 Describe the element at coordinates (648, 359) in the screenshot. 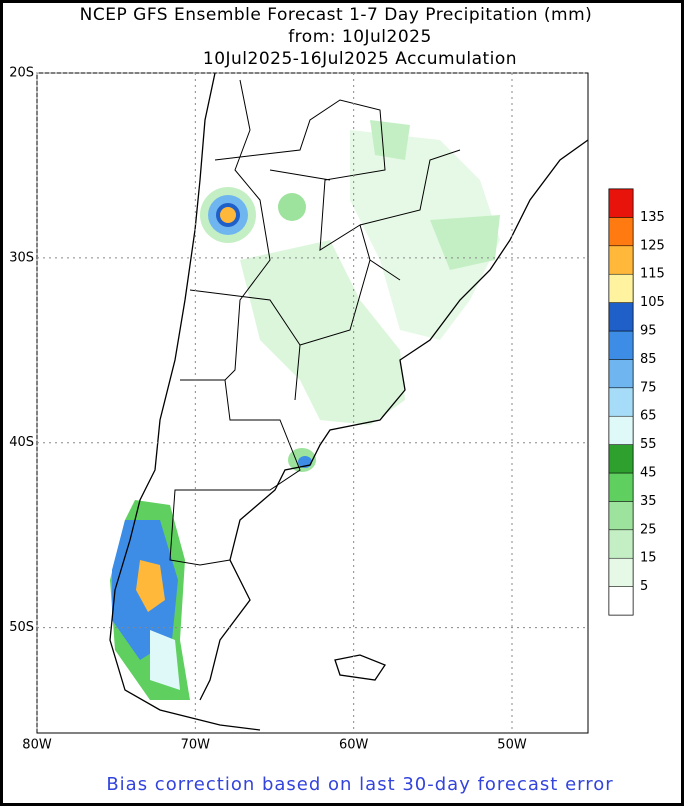

I see `colorbar-label: 85` at that location.